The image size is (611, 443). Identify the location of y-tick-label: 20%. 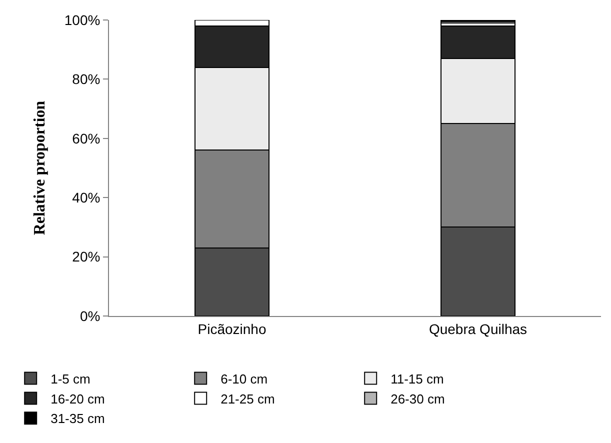
(86, 256).